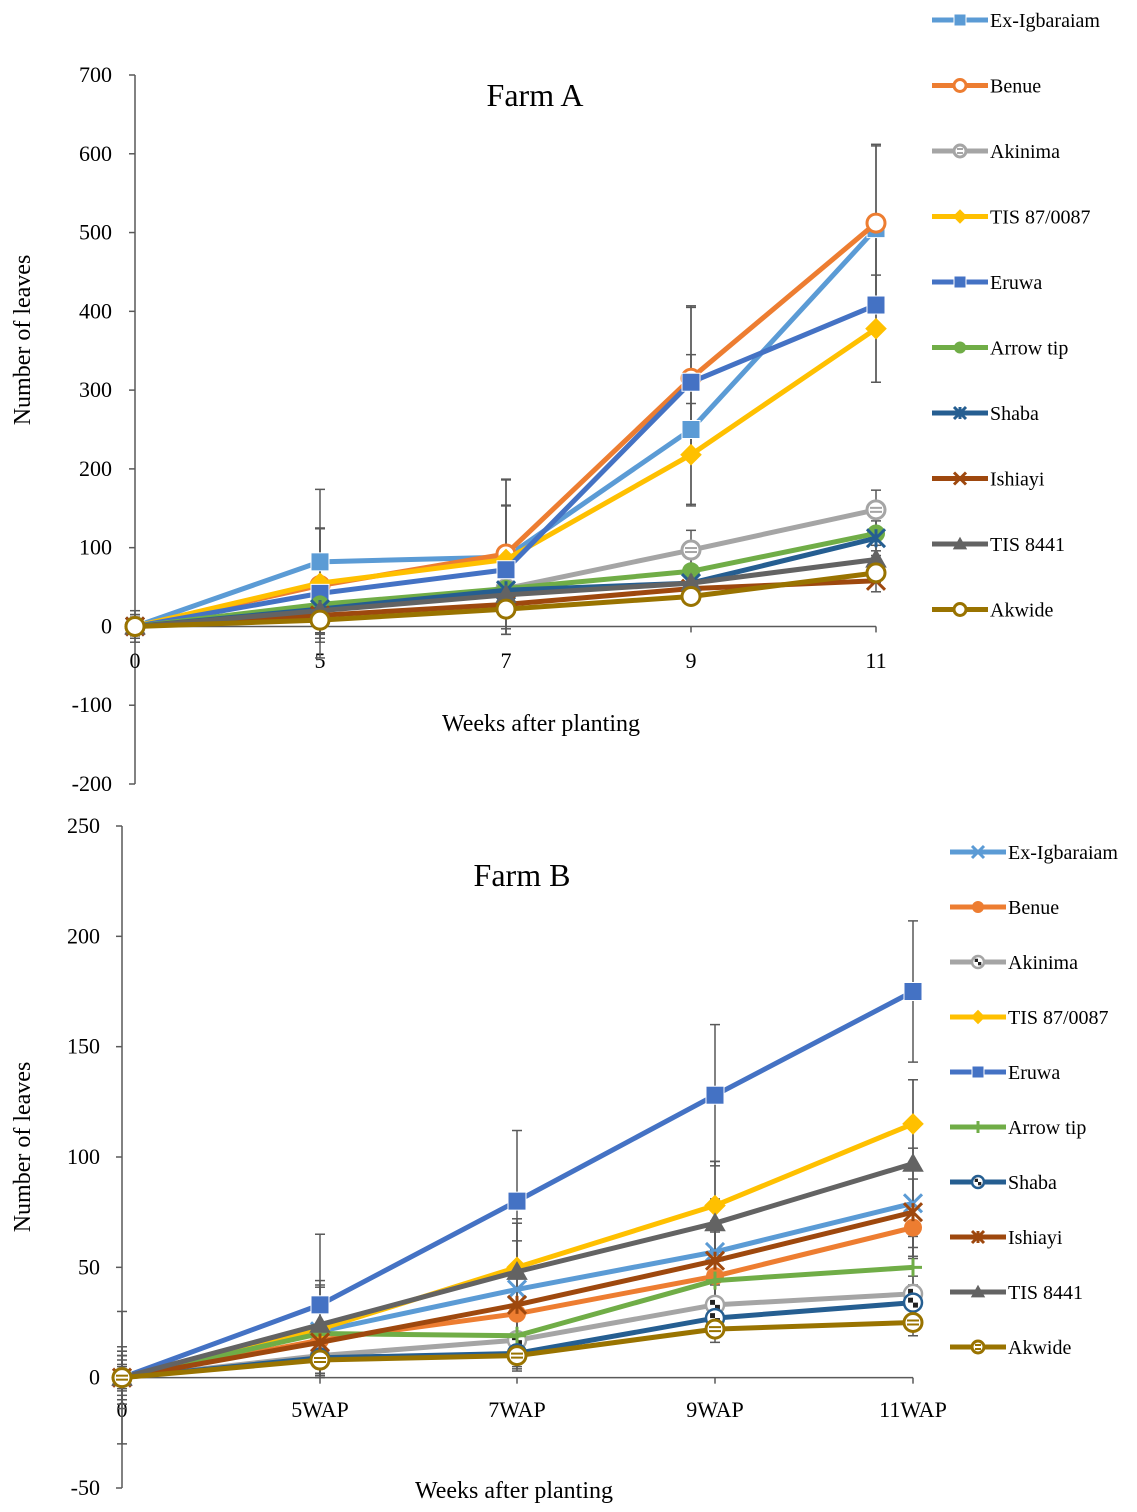  What do you see at coordinates (92, 783) in the screenshot?
I see `y-tick-label: -200` at bounding box center [92, 783].